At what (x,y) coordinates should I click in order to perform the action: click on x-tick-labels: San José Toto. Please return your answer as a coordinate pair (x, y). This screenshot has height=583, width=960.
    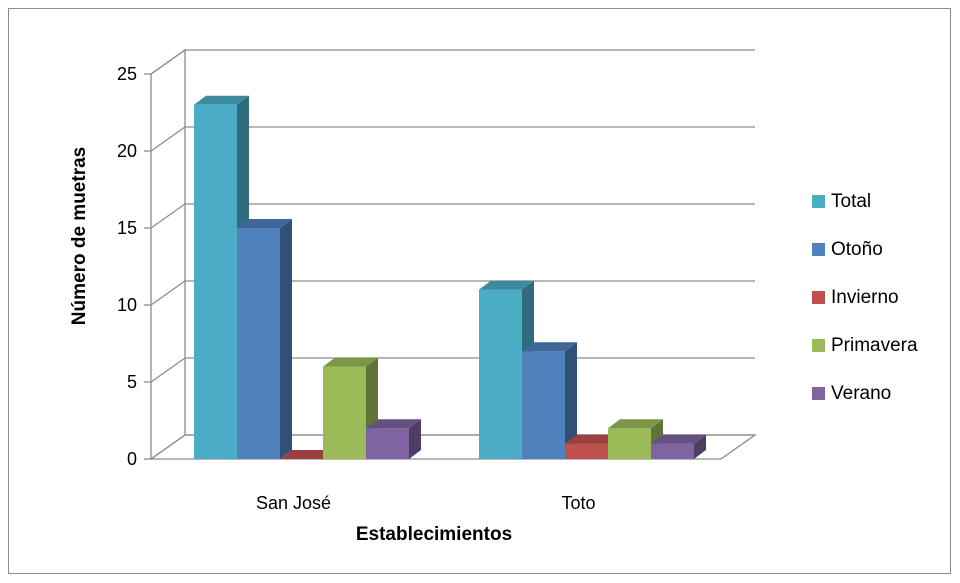
    Looking at the image, I should click on (426, 503).